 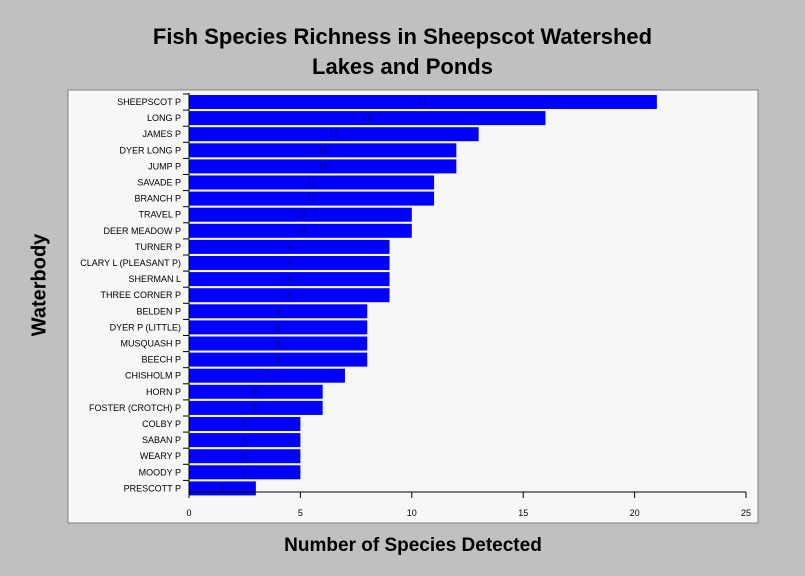 What do you see at coordinates (149, 102) in the screenshot?
I see `y-tick-label: SHEEPSCOT P` at bounding box center [149, 102].